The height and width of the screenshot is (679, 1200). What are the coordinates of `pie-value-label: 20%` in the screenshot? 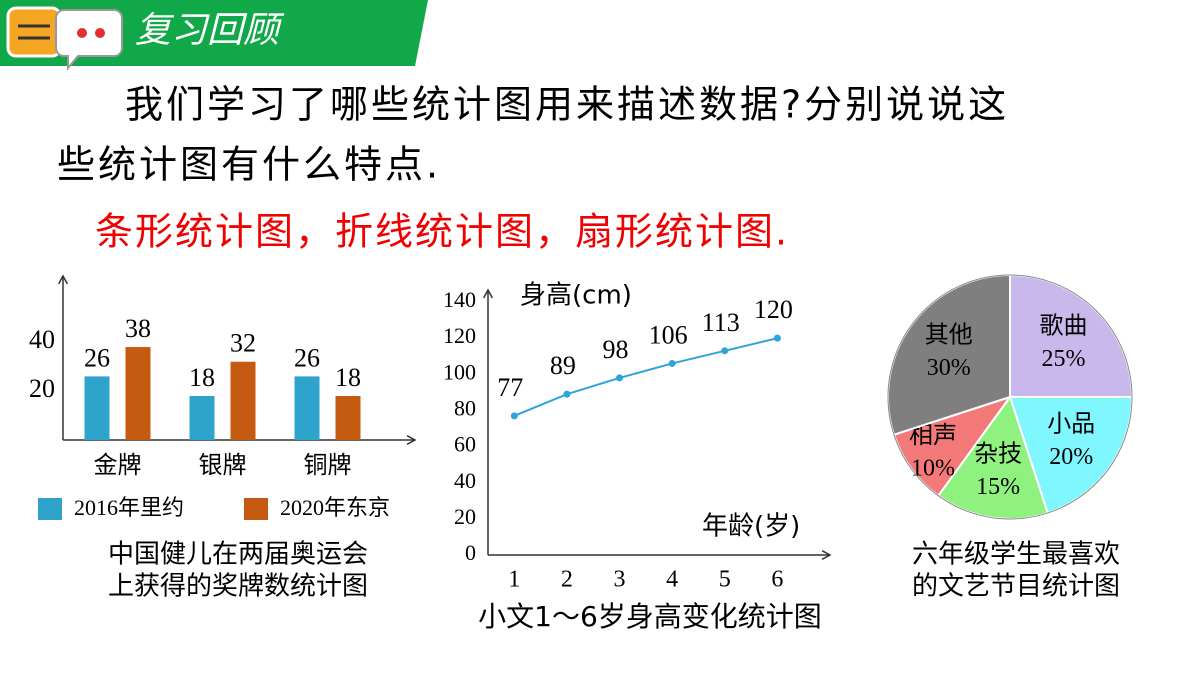 It's located at (1071, 457).